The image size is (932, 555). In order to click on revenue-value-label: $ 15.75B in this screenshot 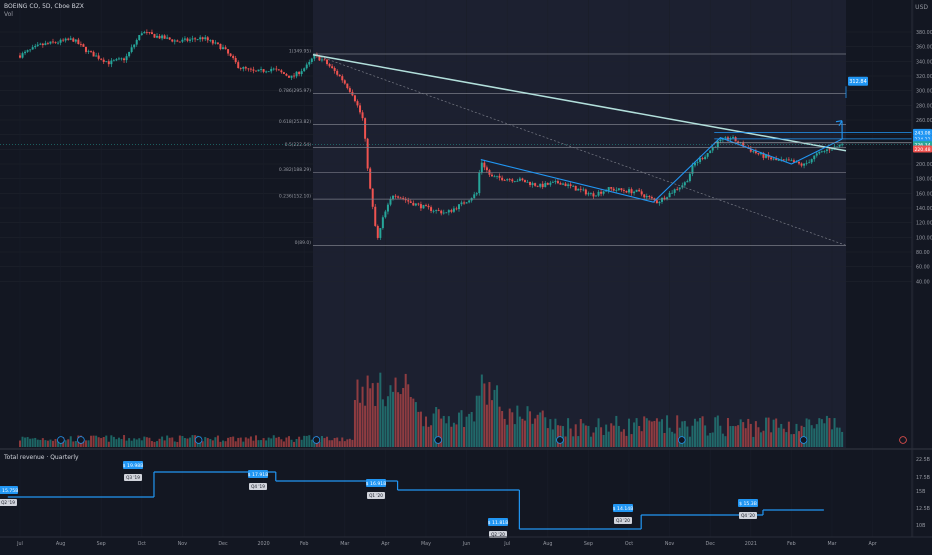, I will do `click(9, 491)`.